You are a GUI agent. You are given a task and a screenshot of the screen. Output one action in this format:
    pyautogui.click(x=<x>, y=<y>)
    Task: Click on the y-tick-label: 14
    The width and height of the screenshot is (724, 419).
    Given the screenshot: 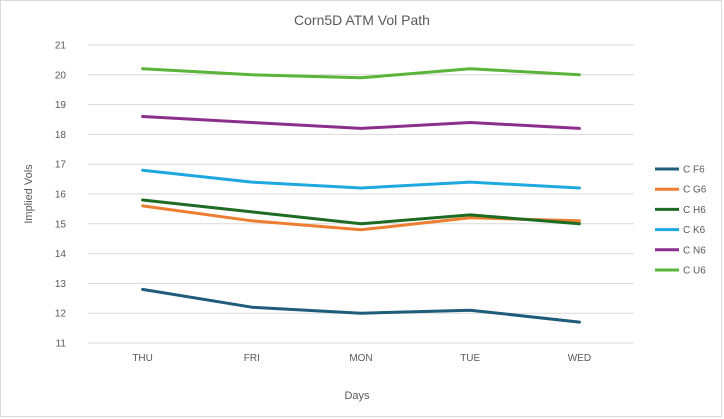 What is the action you would take?
    pyautogui.click(x=61, y=254)
    